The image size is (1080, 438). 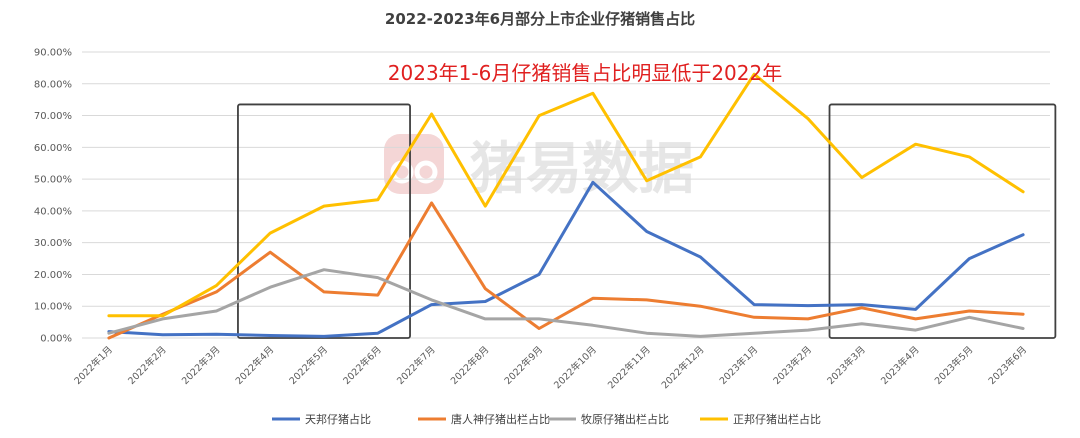 What do you see at coordinates (415, 365) in the screenshot?
I see `x-tick-label: 2022年7月` at bounding box center [415, 365].